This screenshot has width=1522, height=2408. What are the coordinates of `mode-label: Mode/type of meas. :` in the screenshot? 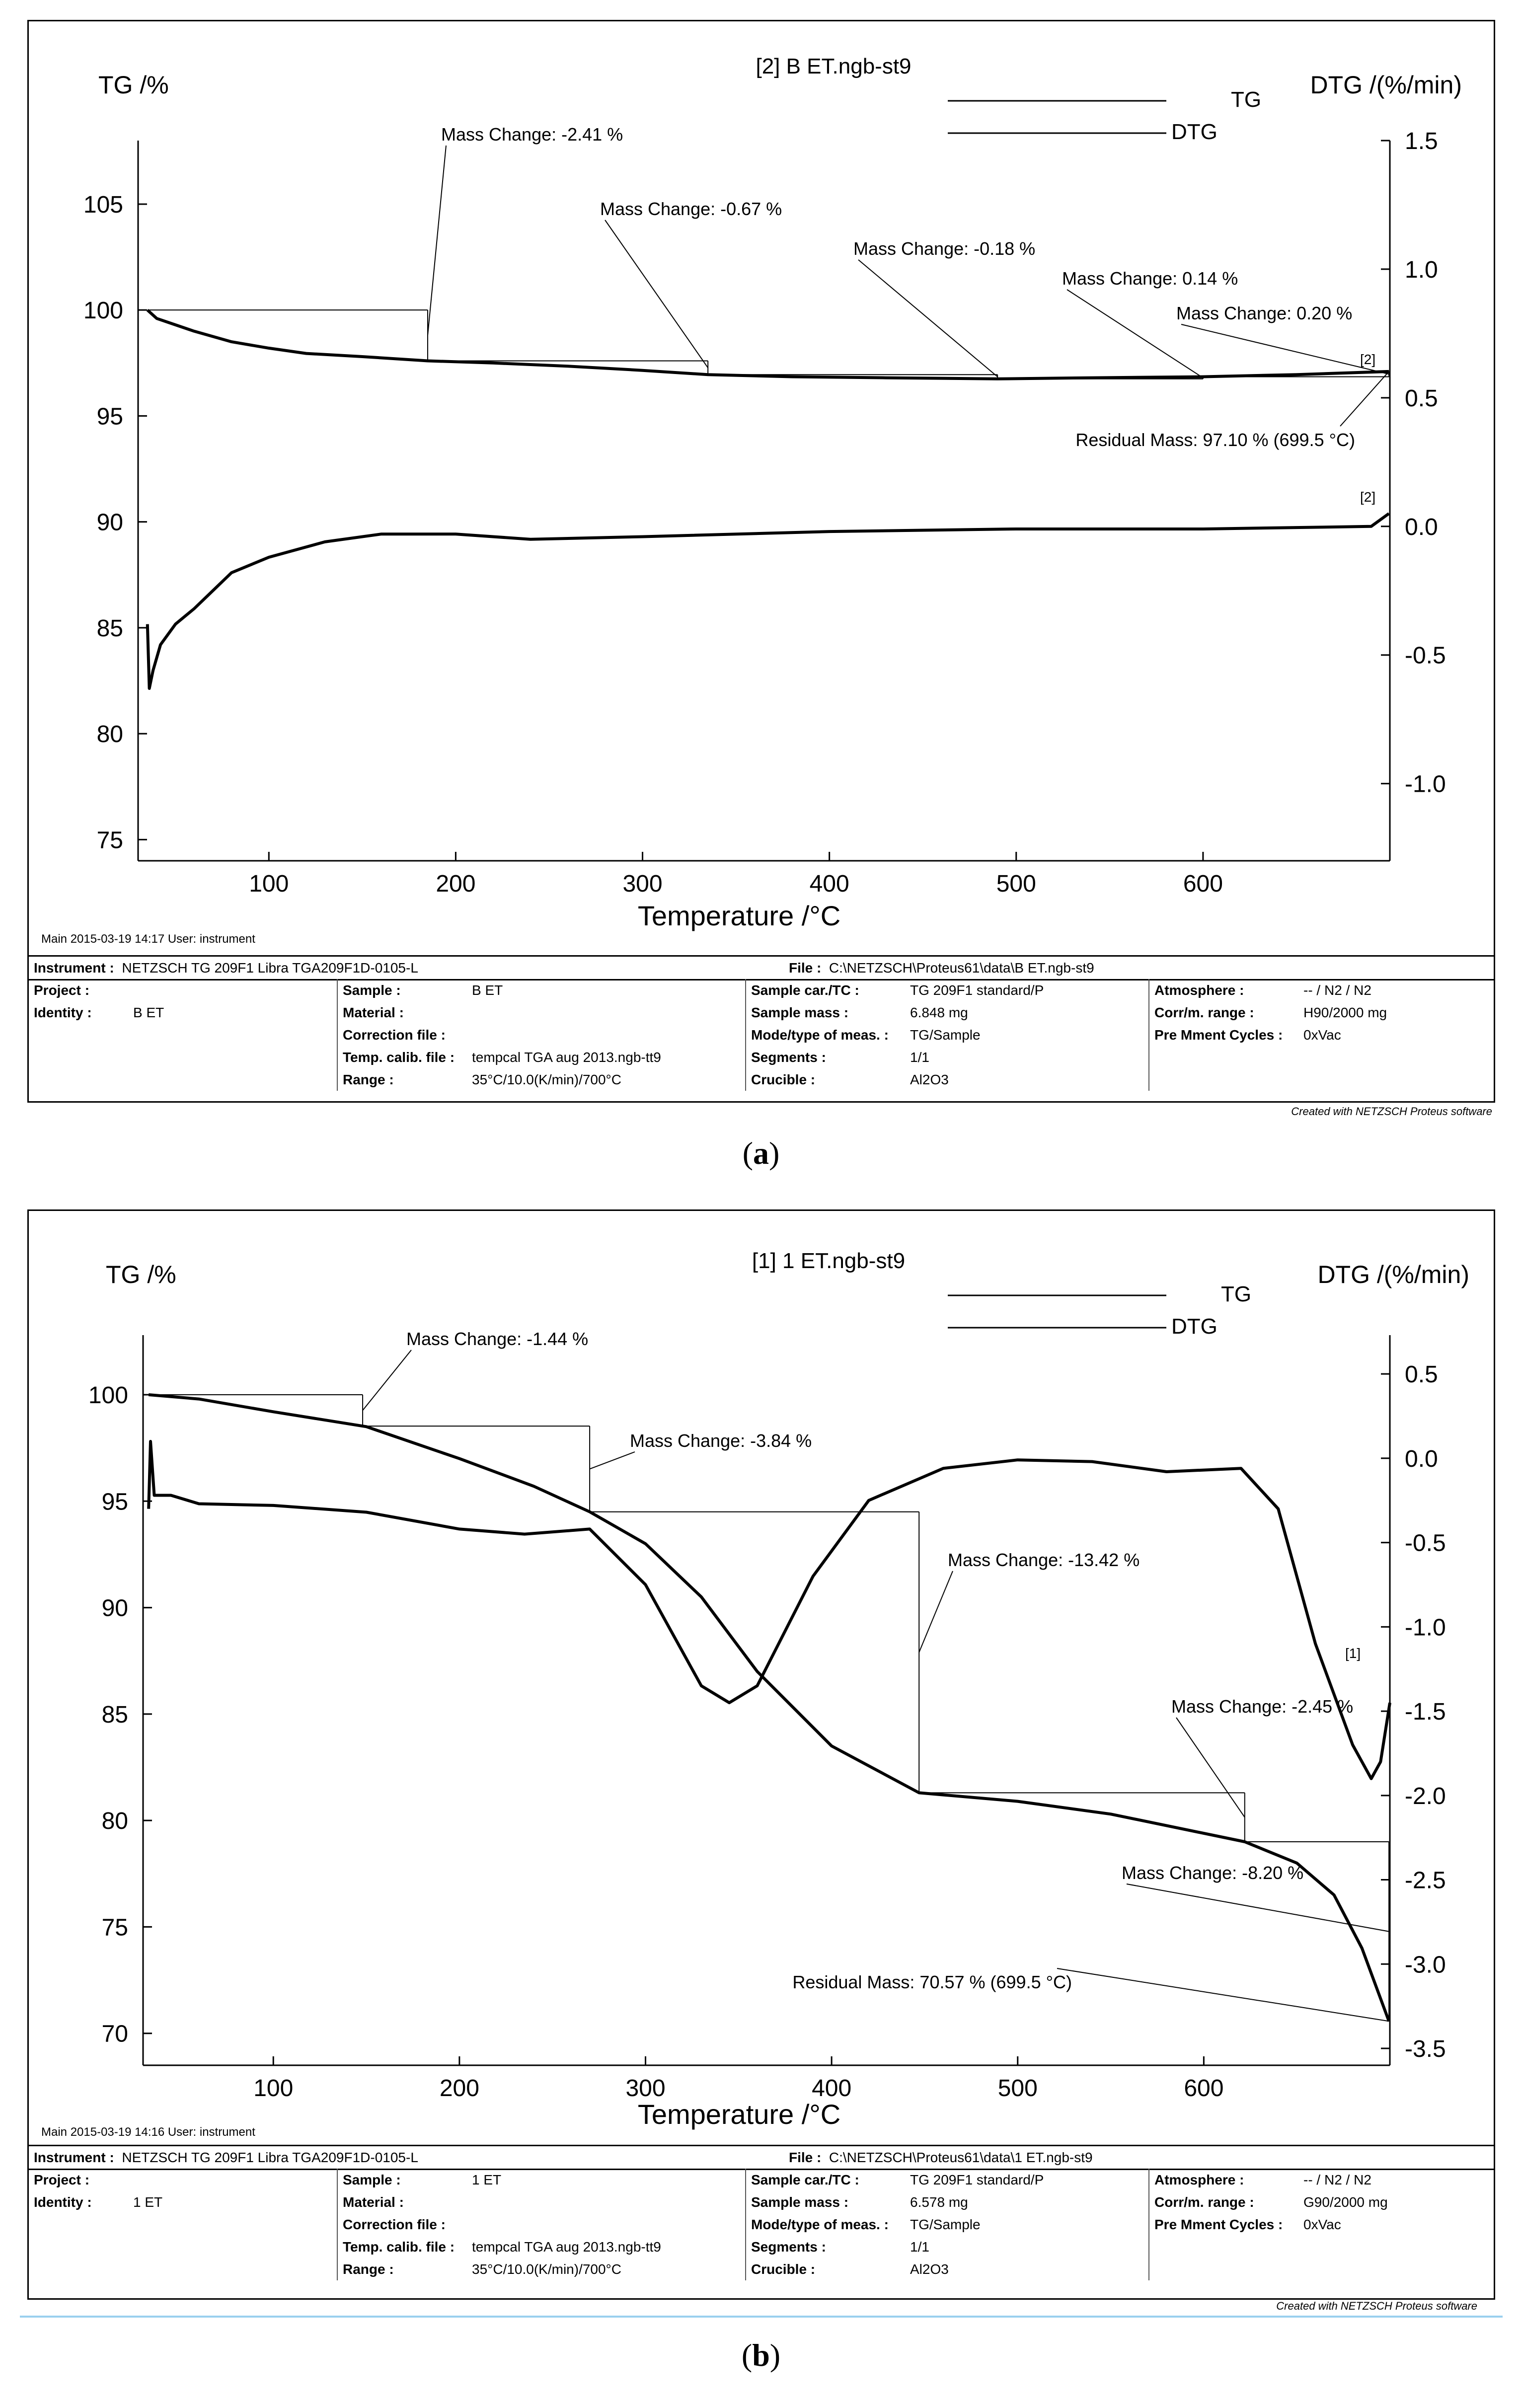 It's located at (825, 1035).